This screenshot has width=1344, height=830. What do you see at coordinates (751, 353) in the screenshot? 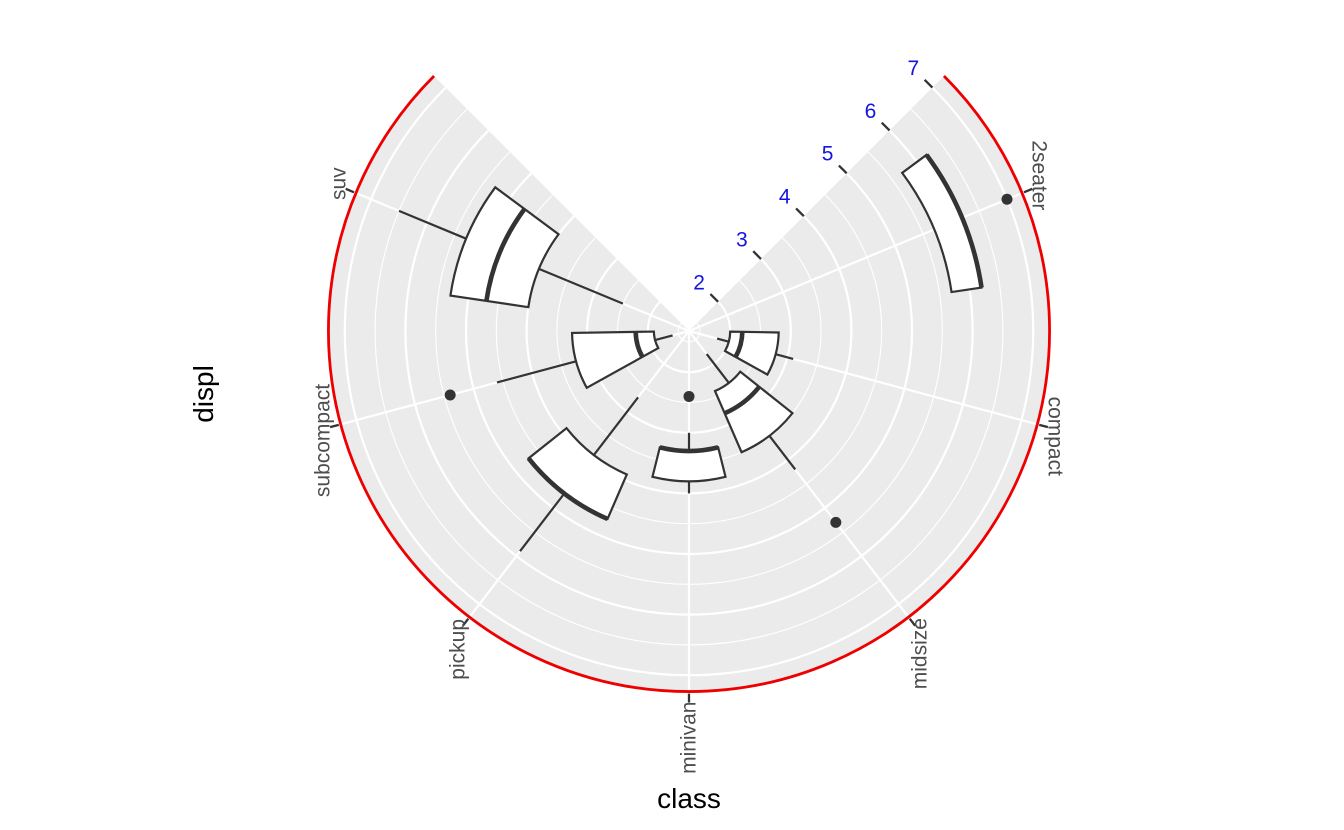
I see `boxplot-box-compact` at bounding box center [751, 353].